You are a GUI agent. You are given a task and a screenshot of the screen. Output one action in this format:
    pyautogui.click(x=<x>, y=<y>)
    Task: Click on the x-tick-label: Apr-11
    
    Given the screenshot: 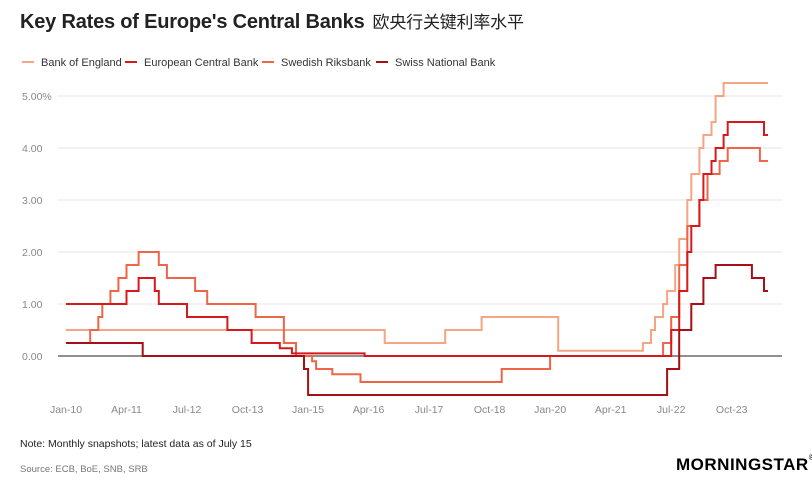 What is the action you would take?
    pyautogui.click(x=126, y=410)
    